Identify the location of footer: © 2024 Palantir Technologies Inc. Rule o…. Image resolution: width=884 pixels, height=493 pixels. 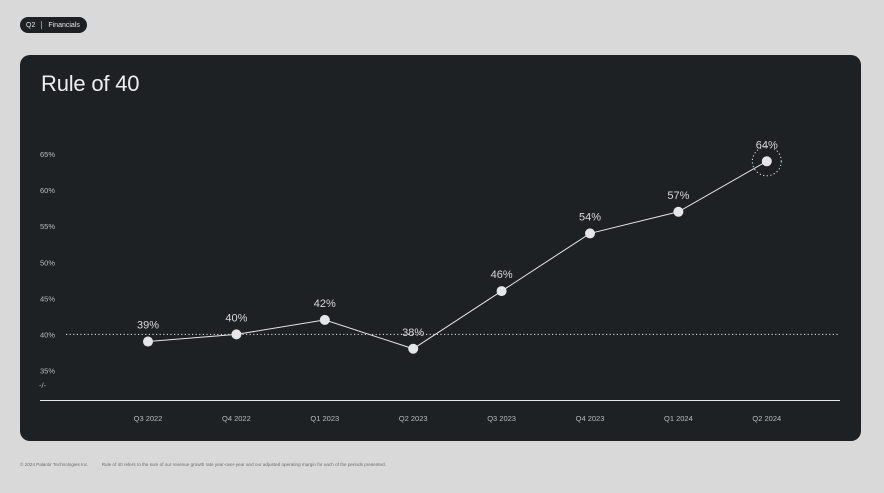
(203, 464).